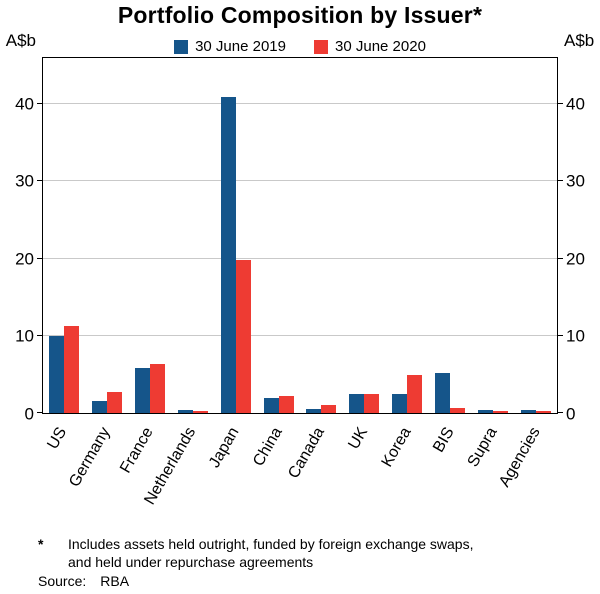 This screenshot has height=594, width=600. I want to click on bar-30-June-2019-Agencies, so click(528, 411).